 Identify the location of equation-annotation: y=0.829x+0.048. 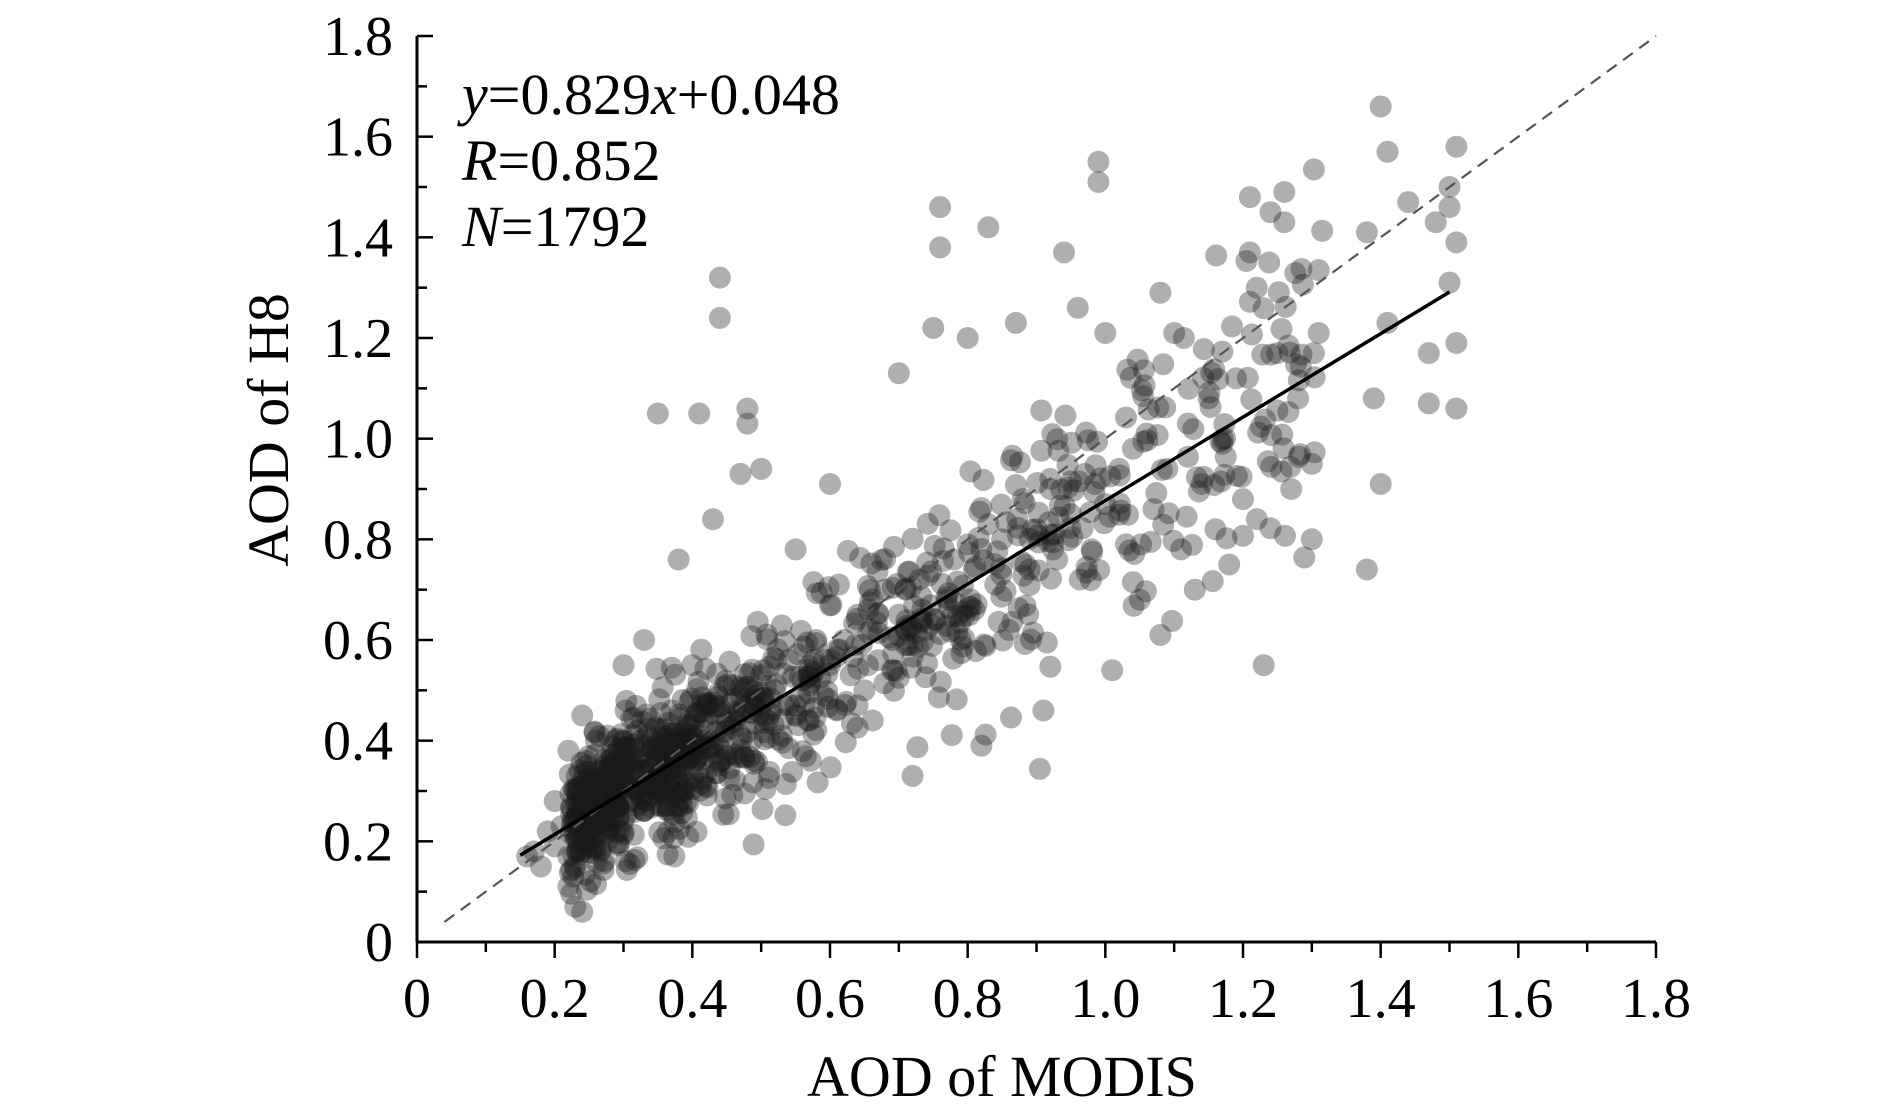
(648, 94).